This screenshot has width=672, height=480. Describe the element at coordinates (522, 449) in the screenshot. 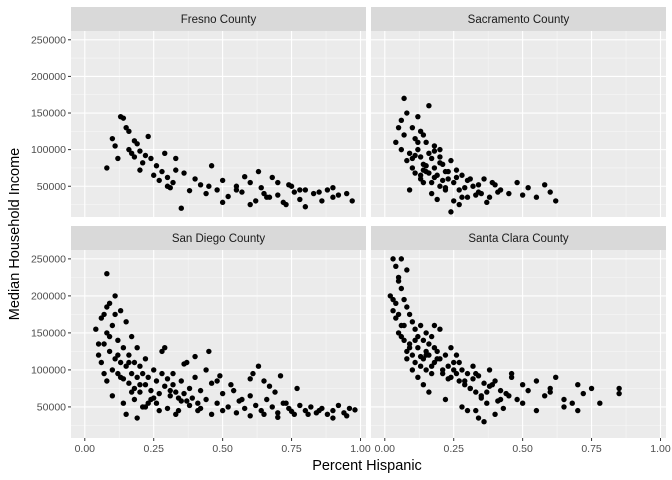

I see `x-tick-label: 0.50` at that location.